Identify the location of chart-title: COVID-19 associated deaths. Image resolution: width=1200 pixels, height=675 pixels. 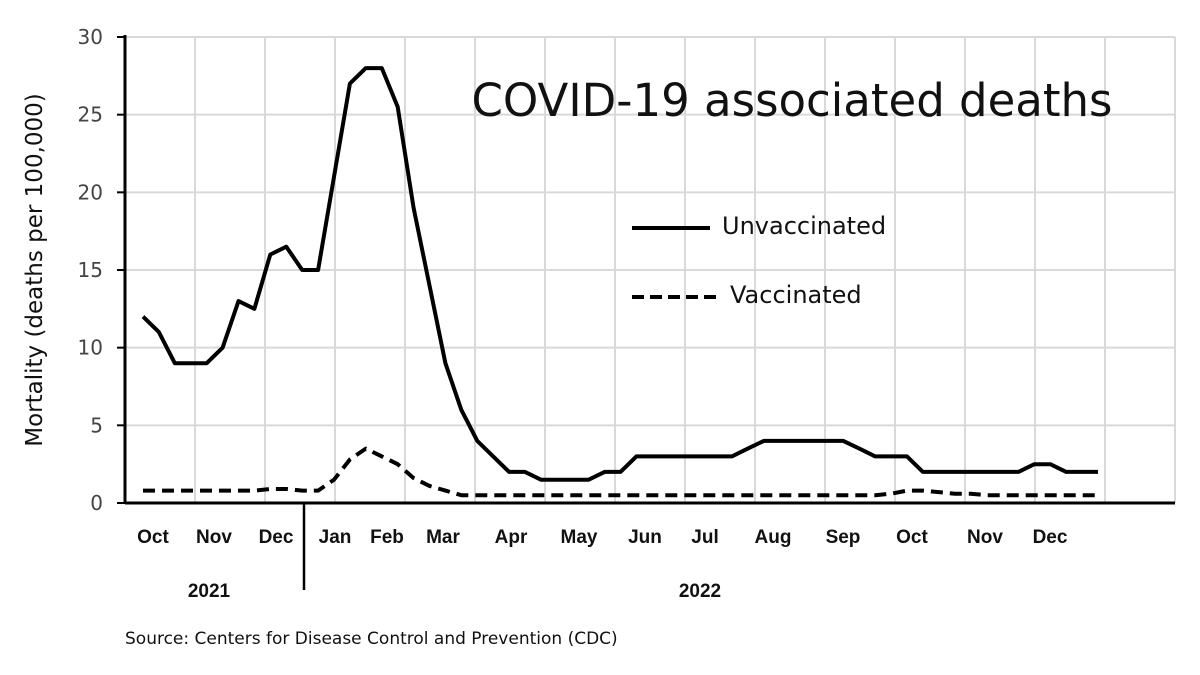
(791, 100).